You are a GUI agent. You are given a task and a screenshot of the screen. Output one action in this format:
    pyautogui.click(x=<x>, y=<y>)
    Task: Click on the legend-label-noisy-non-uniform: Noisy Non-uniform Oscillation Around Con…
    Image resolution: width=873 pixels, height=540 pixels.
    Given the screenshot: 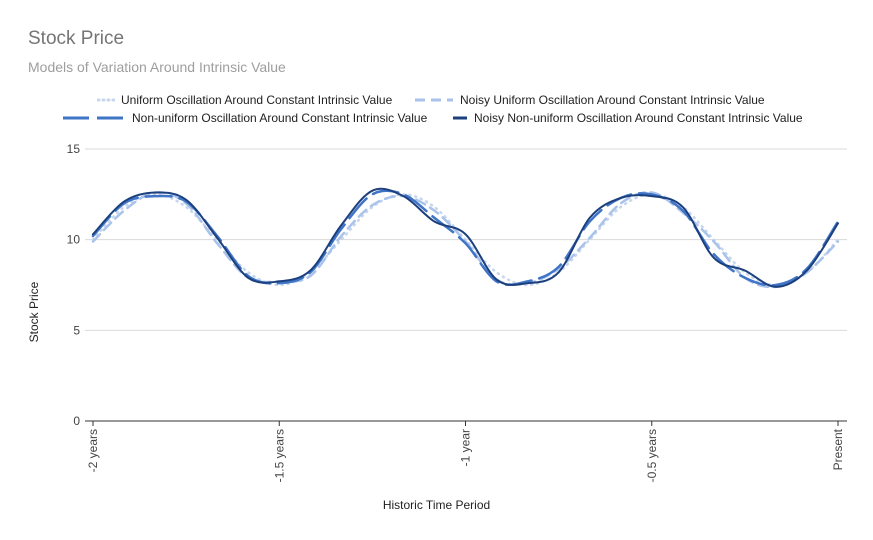 What is the action you would take?
    pyautogui.click(x=638, y=118)
    